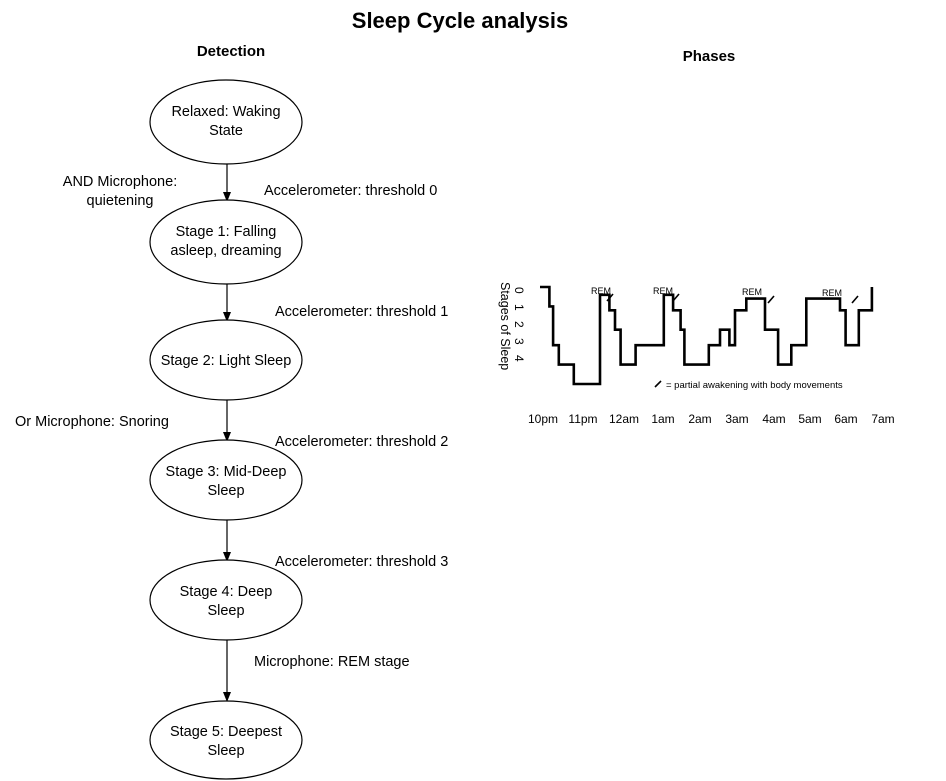  I want to click on x-tick-label: 4am, so click(773, 419).